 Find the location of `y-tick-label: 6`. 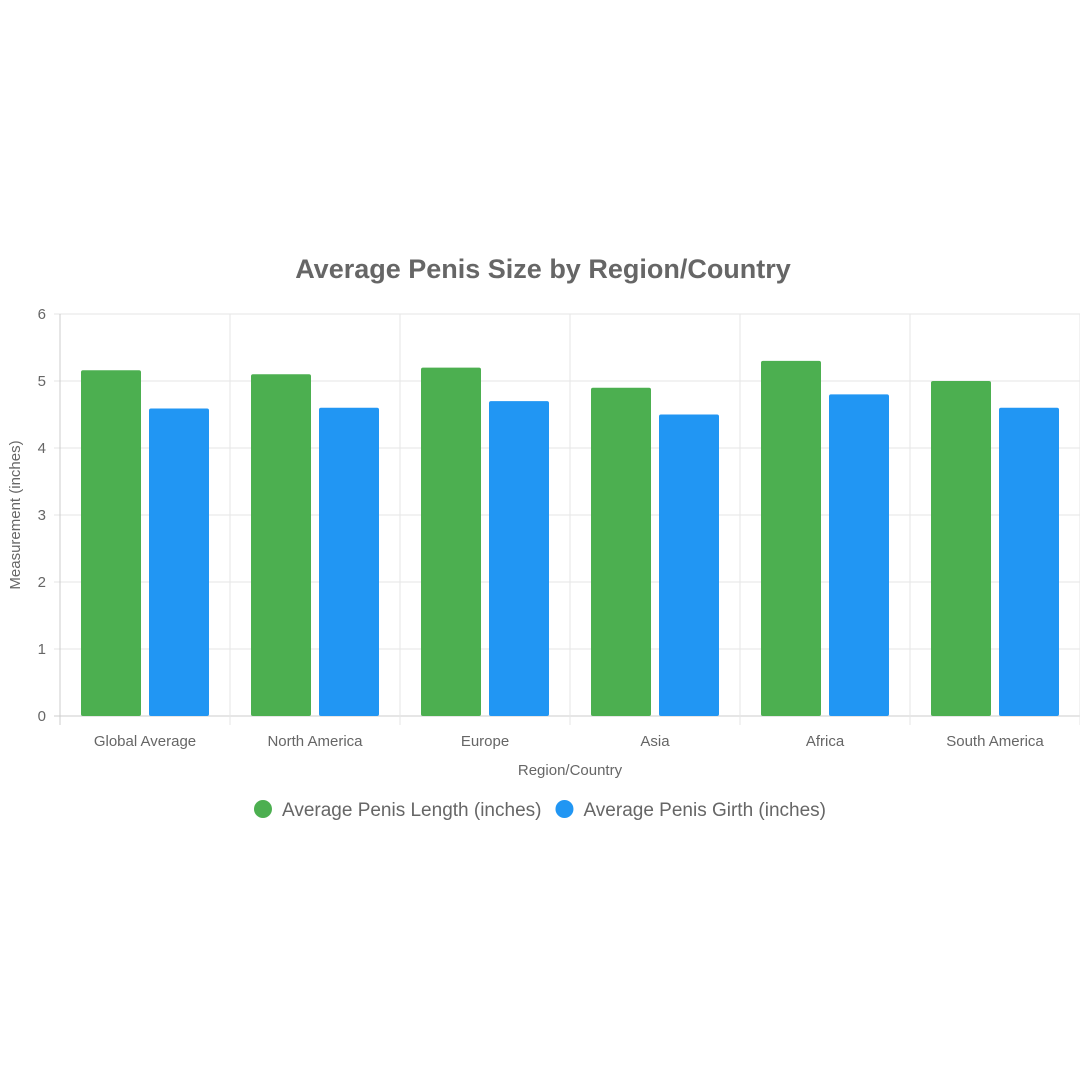

y-tick-label: 6 is located at coordinates (42, 314).